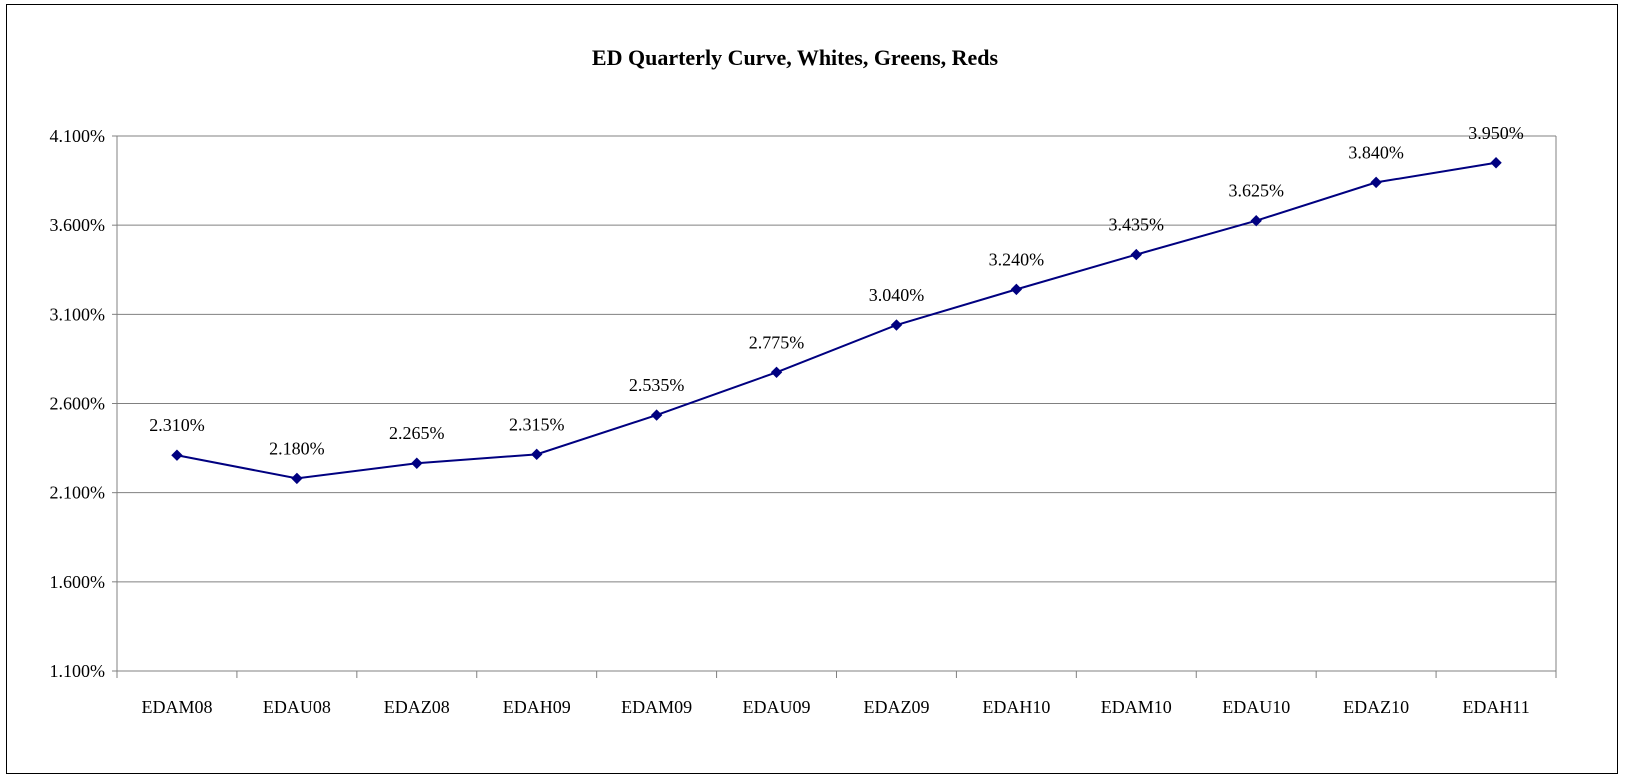  I want to click on data-label: 2.315%, so click(537, 424).